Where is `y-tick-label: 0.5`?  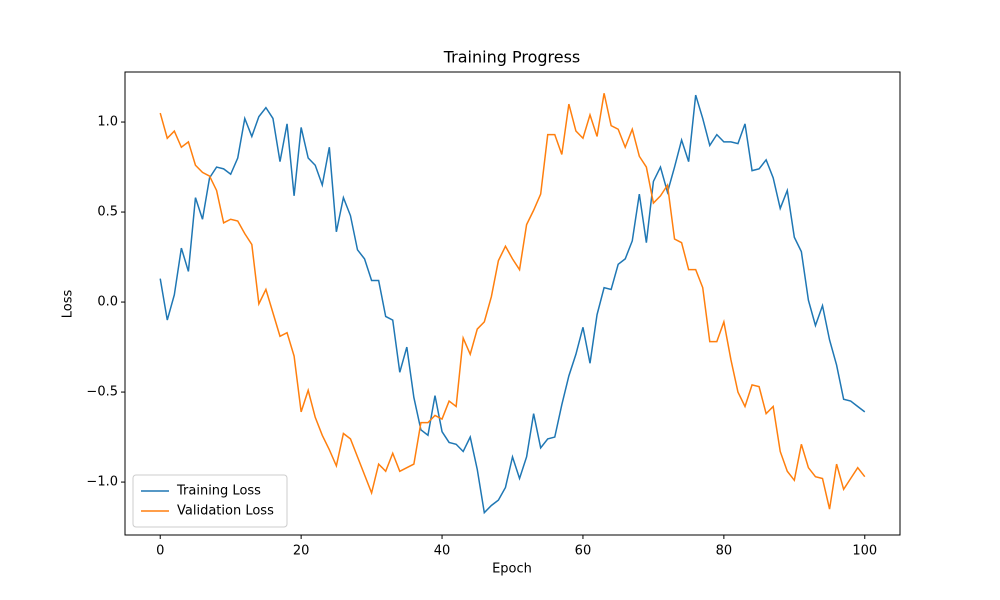 y-tick-label: 0.5 is located at coordinates (107, 212).